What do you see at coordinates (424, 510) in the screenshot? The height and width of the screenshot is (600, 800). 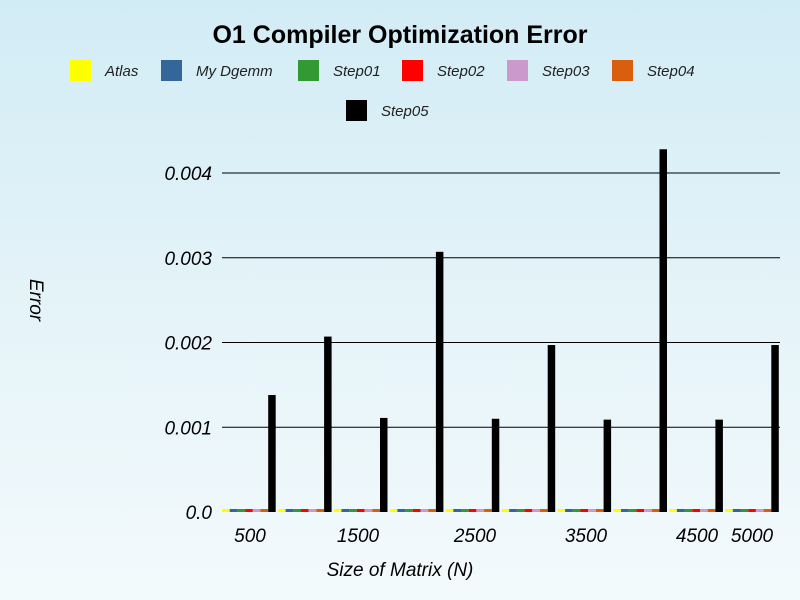 I see `bar-step03-2000` at bounding box center [424, 510].